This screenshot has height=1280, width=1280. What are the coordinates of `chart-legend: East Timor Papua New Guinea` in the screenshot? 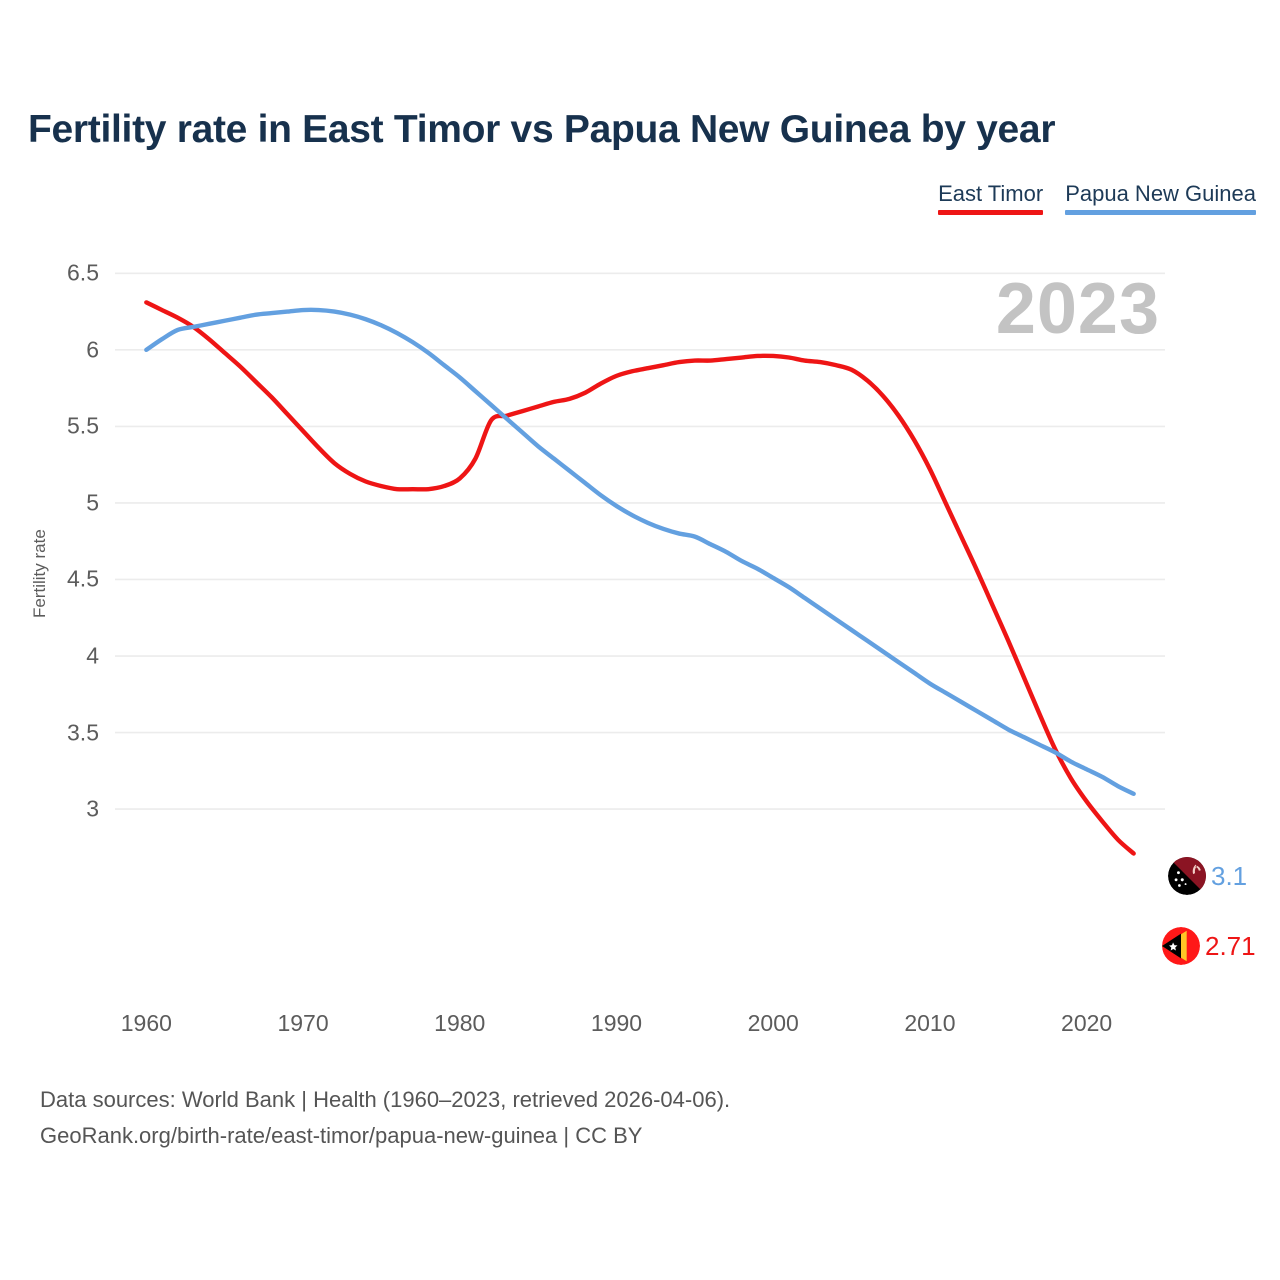 It's located at (1097, 198).